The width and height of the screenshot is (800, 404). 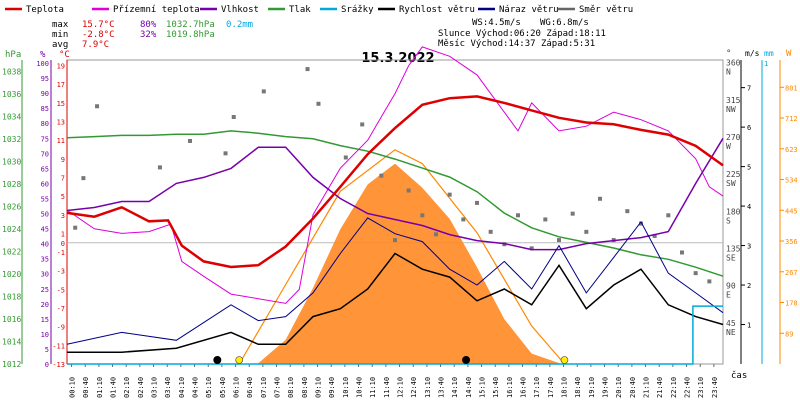 What do you see at coordinates (63, 216) in the screenshot?
I see `tick-celsius: 3` at bounding box center [63, 216].